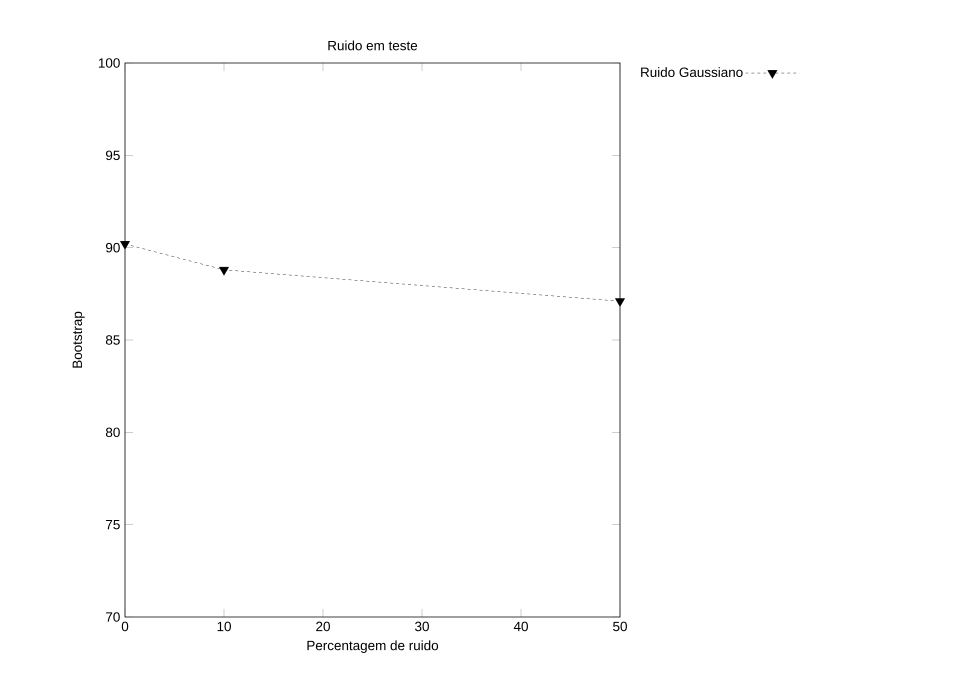 This screenshot has height=695, width=959. Describe the element at coordinates (125, 627) in the screenshot. I see `x-tick-label: 0` at that location.